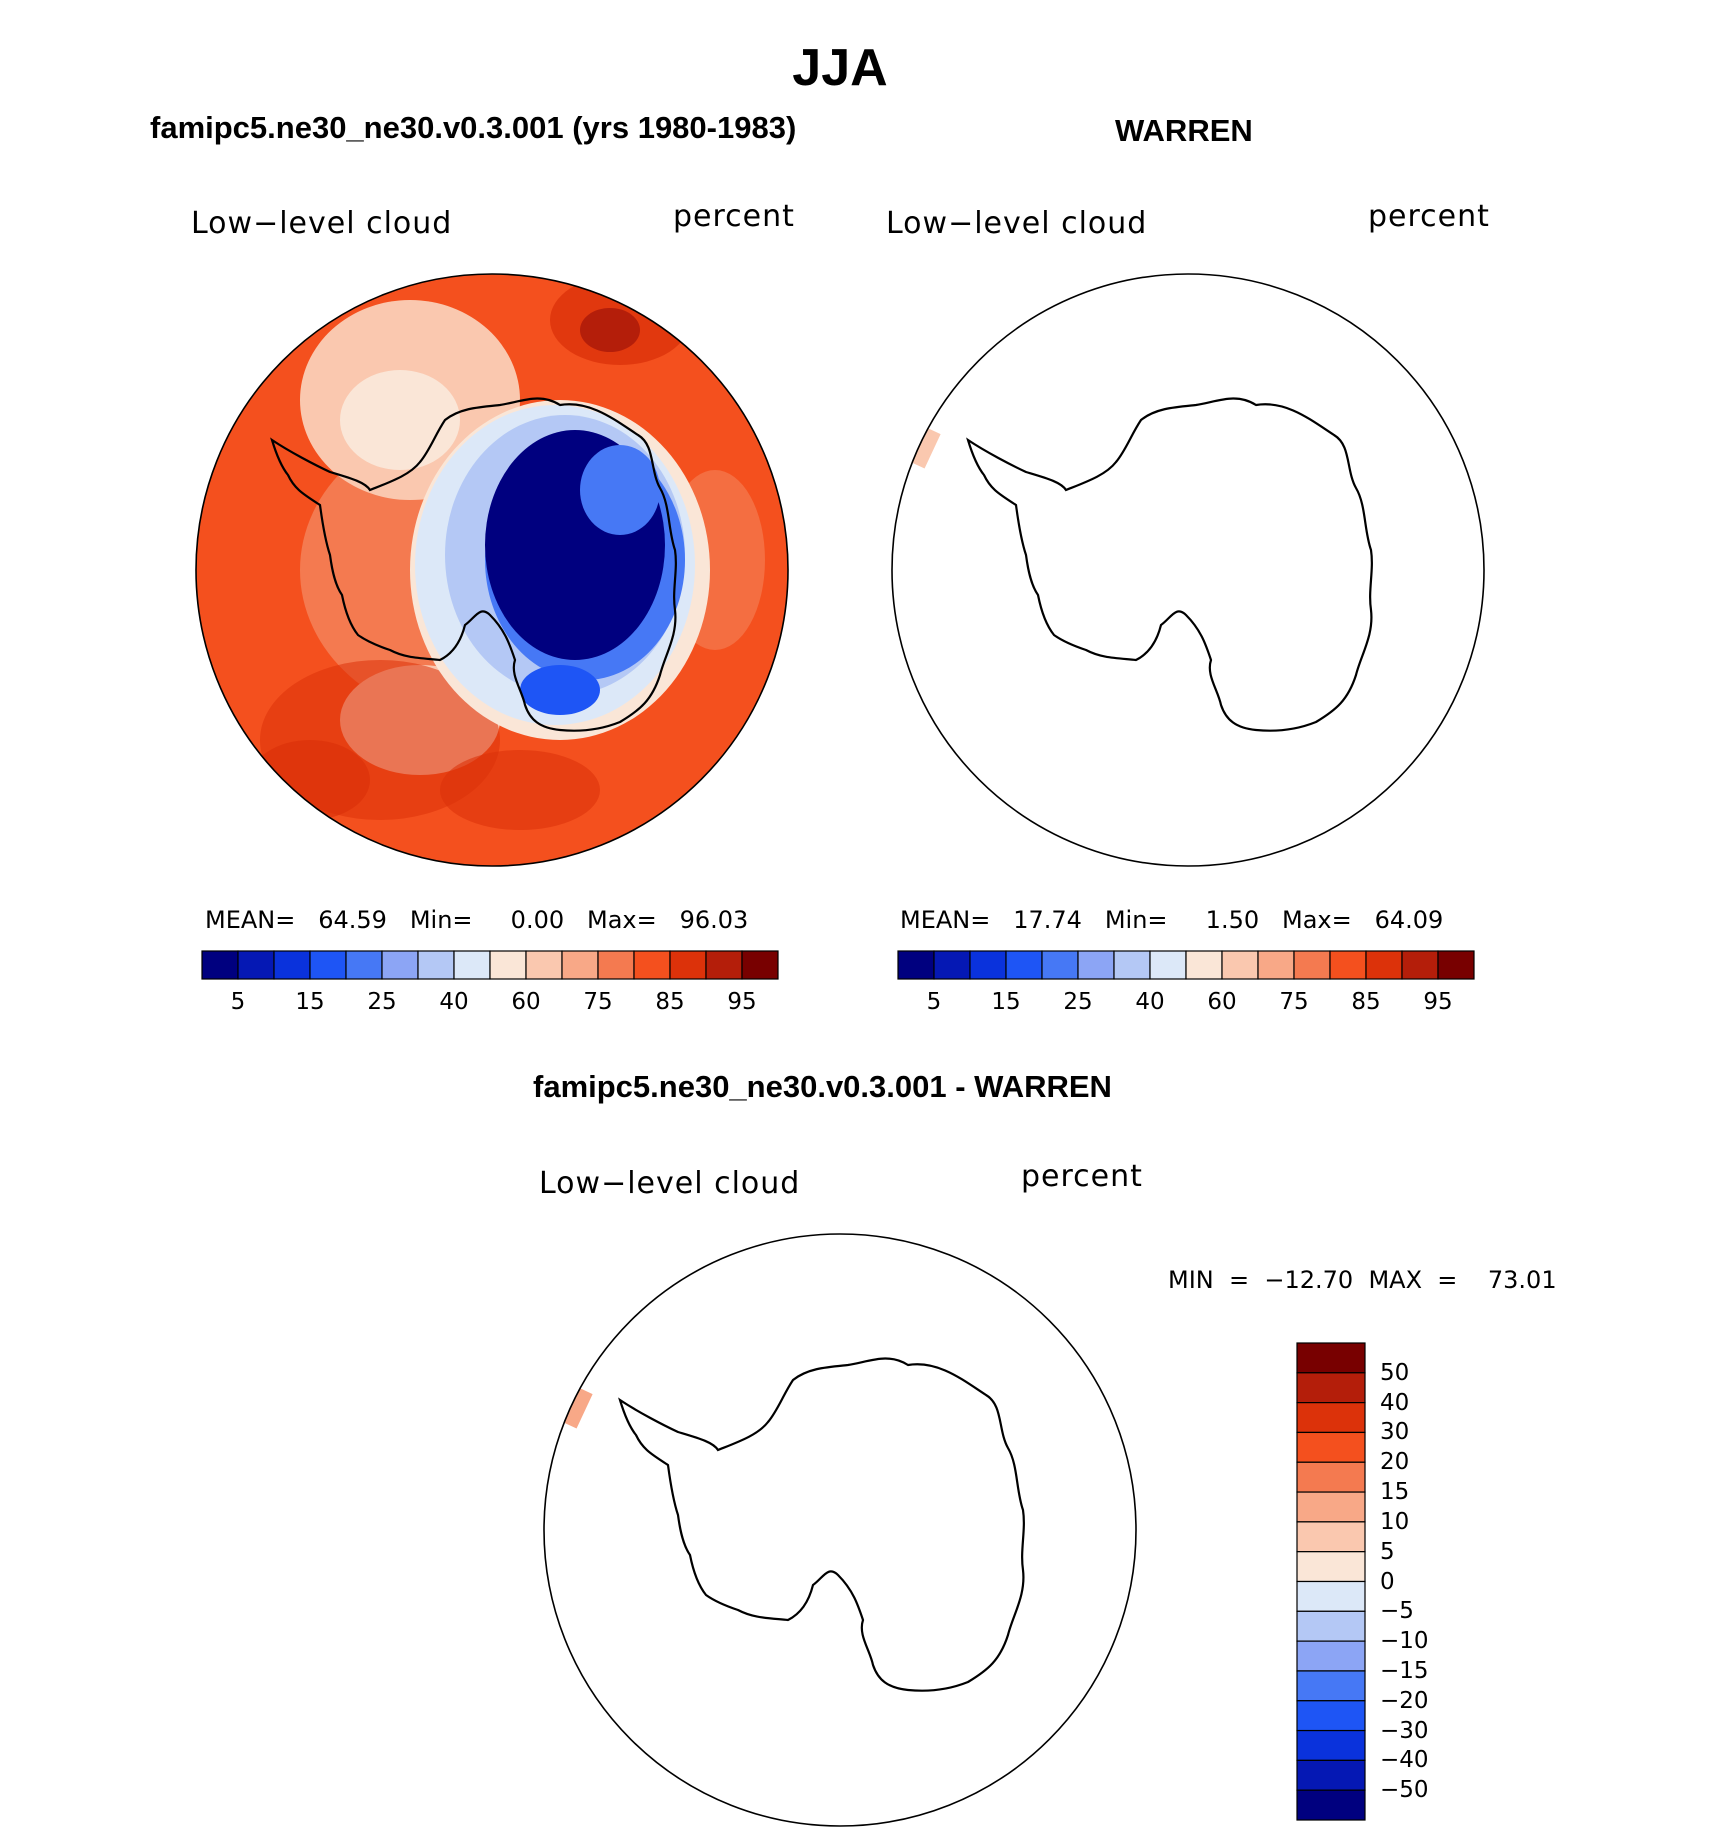  What do you see at coordinates (1082, 1176) in the screenshot?
I see `p3-units-label: percent` at bounding box center [1082, 1176].